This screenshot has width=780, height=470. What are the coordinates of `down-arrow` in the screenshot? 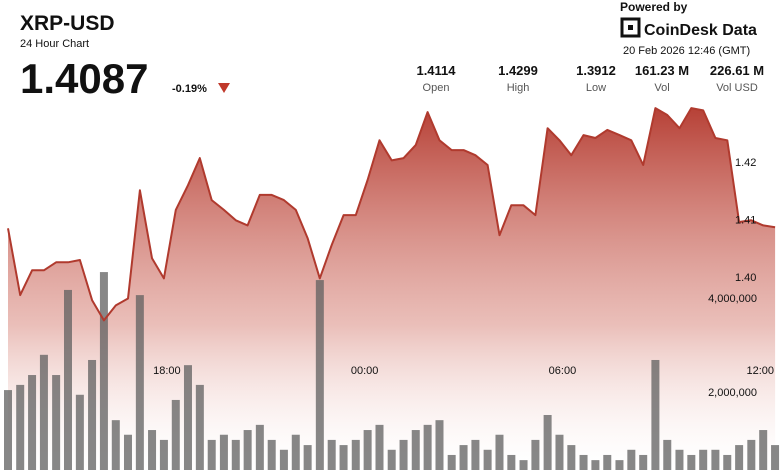 It's located at (224, 88).